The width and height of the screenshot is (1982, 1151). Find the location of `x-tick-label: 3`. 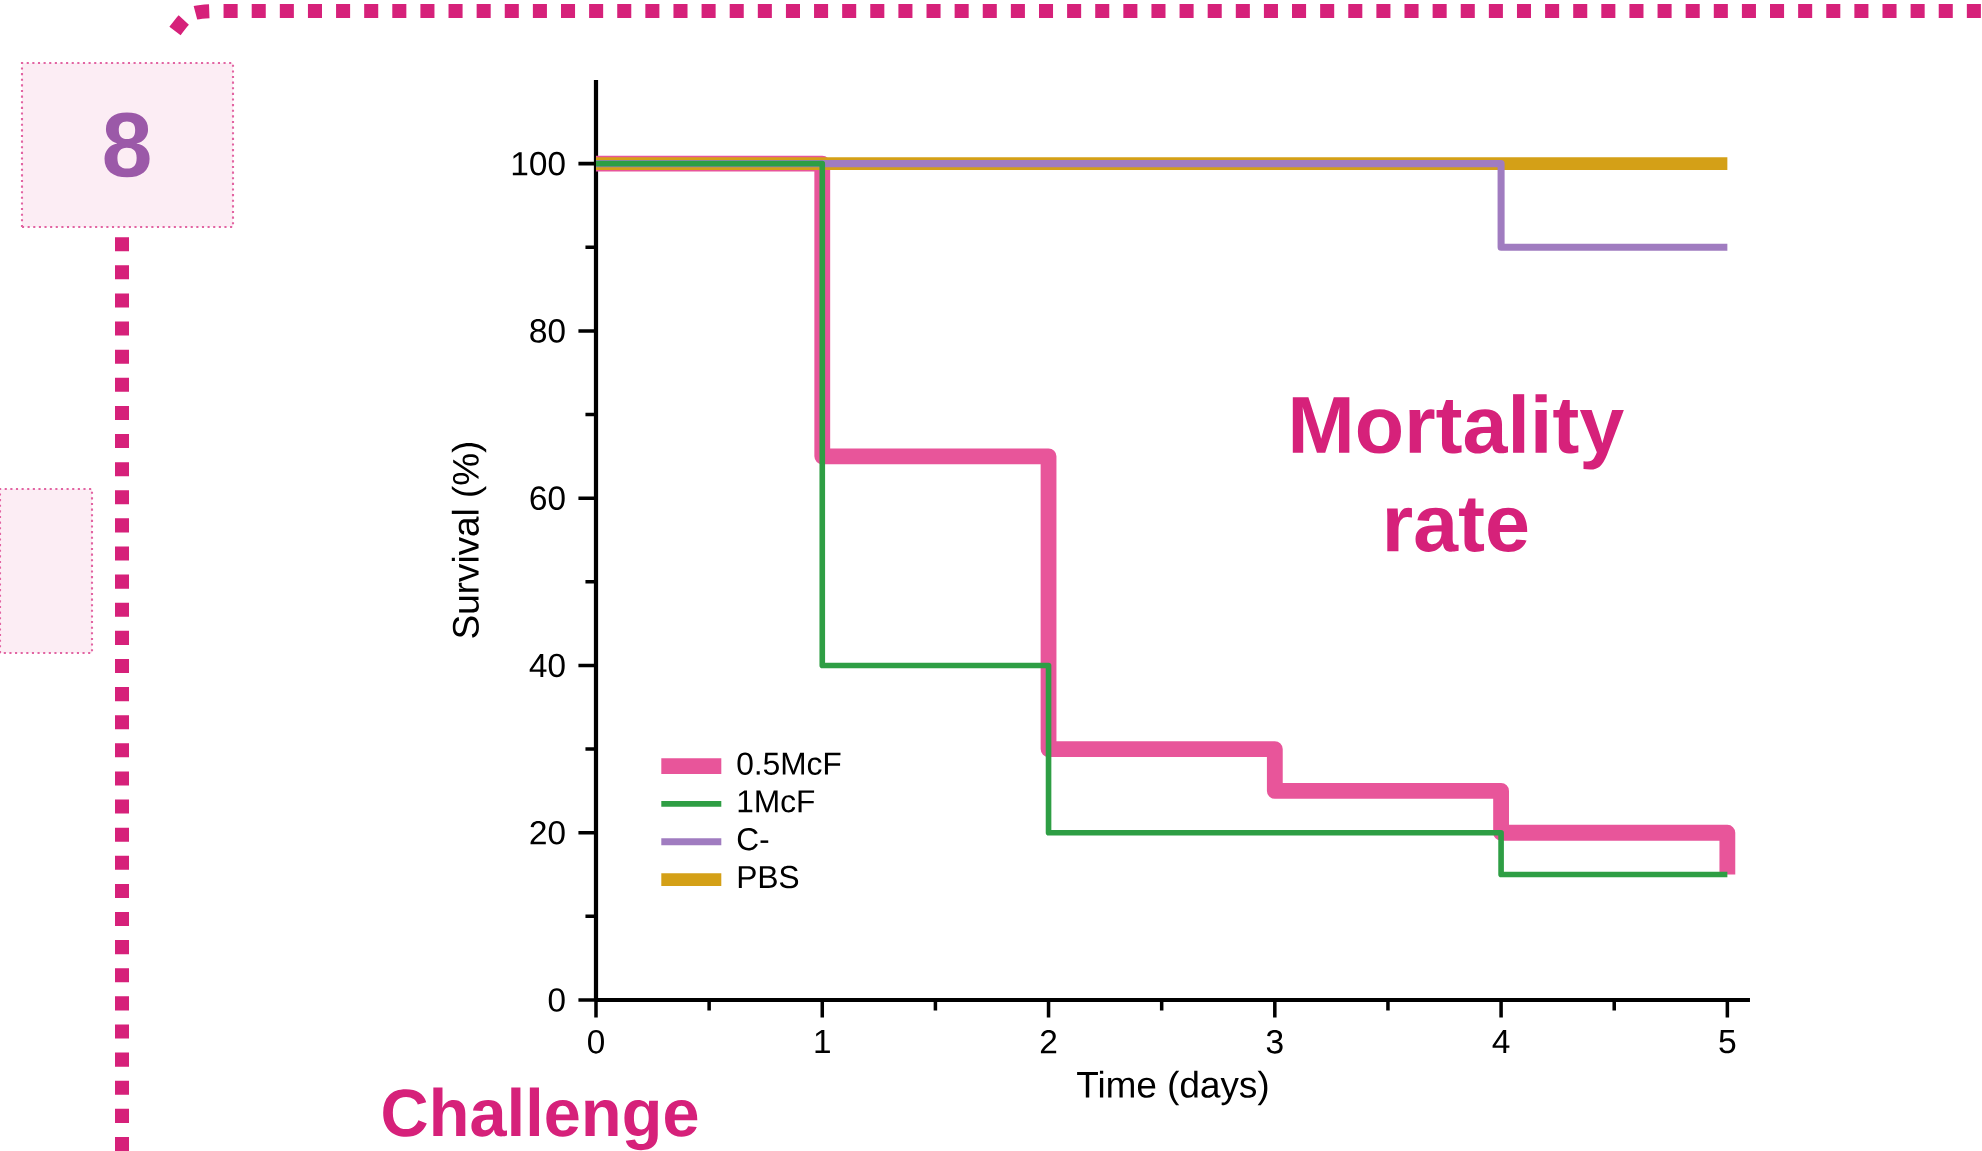

x-tick-label: 3 is located at coordinates (1274, 1041).